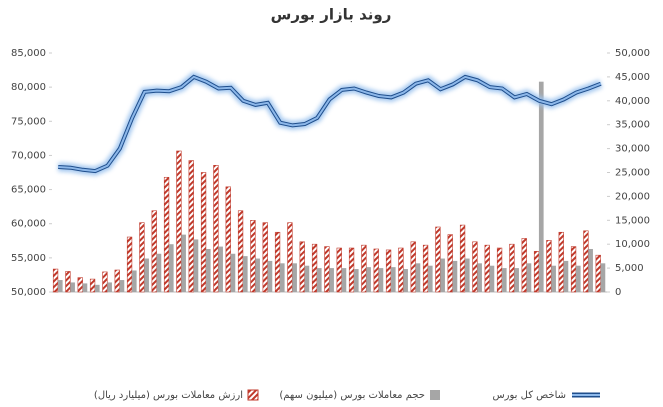 Image resolution: width=663 pixels, height=407 pixels. I want to click on y2-tick-label: 15,000, so click(632, 220).